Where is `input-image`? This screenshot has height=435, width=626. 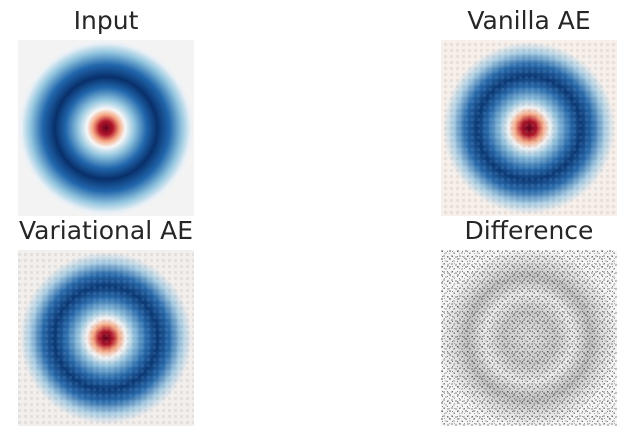
input-image is located at coordinates (106, 128).